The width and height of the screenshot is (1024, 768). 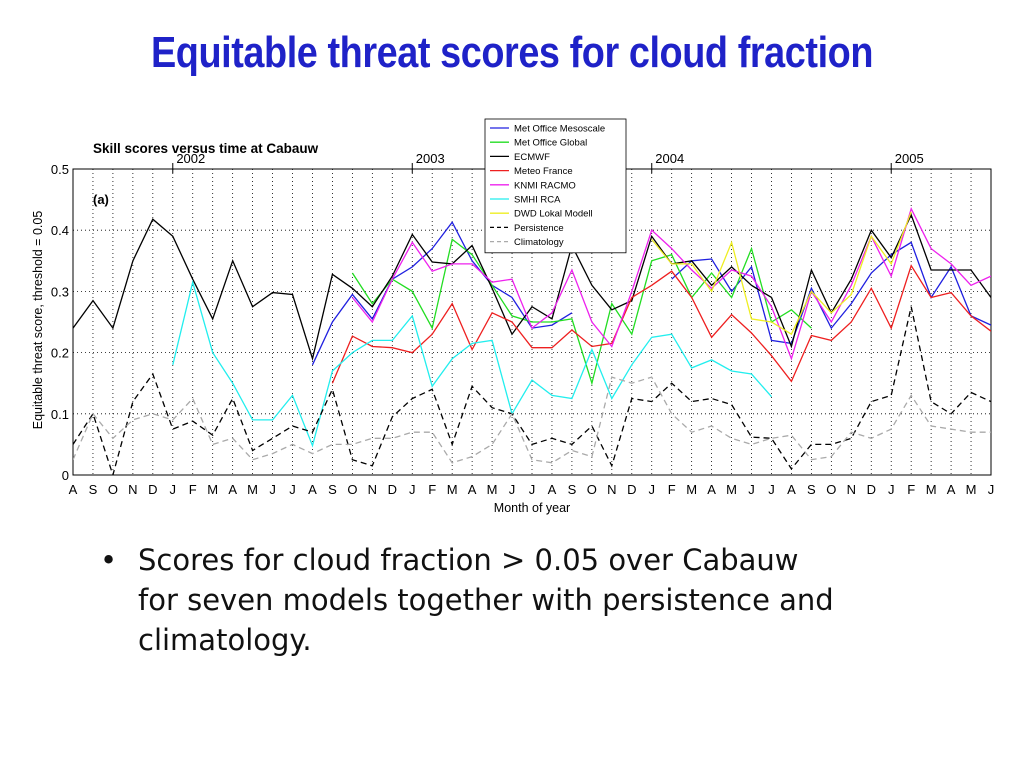 I want to click on y-tick-label: 0.1, so click(x=60, y=414).